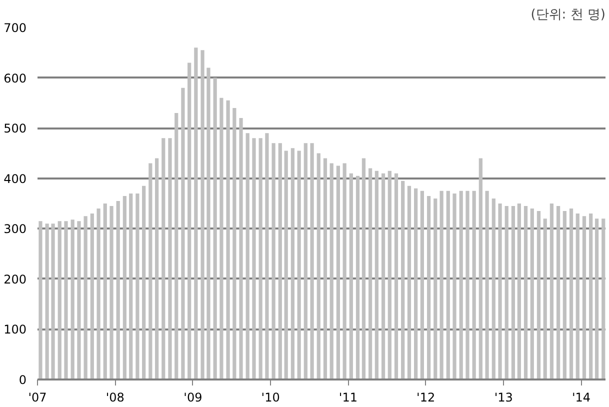  I want to click on y-tick-label: 0, so click(22, 380).